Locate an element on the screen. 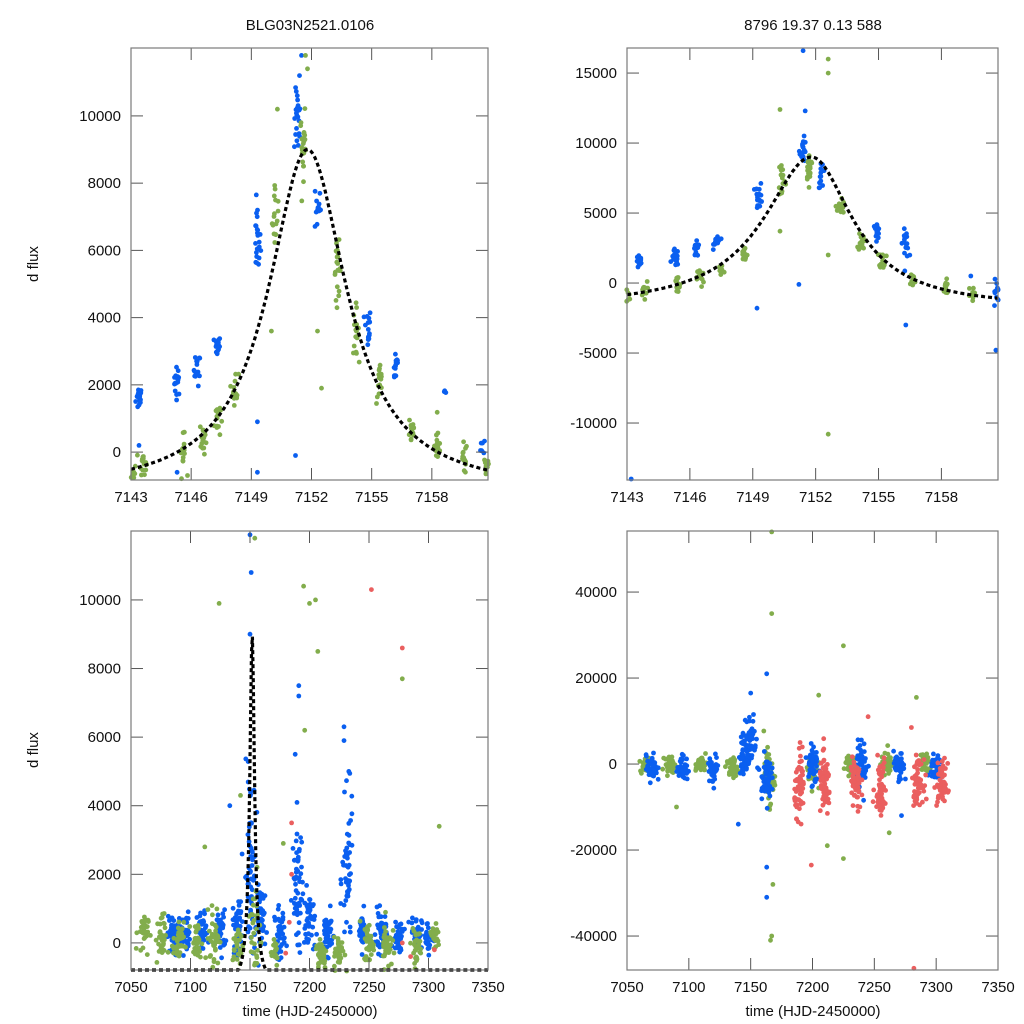  y-axis-label: d flux is located at coordinates (33, 750).